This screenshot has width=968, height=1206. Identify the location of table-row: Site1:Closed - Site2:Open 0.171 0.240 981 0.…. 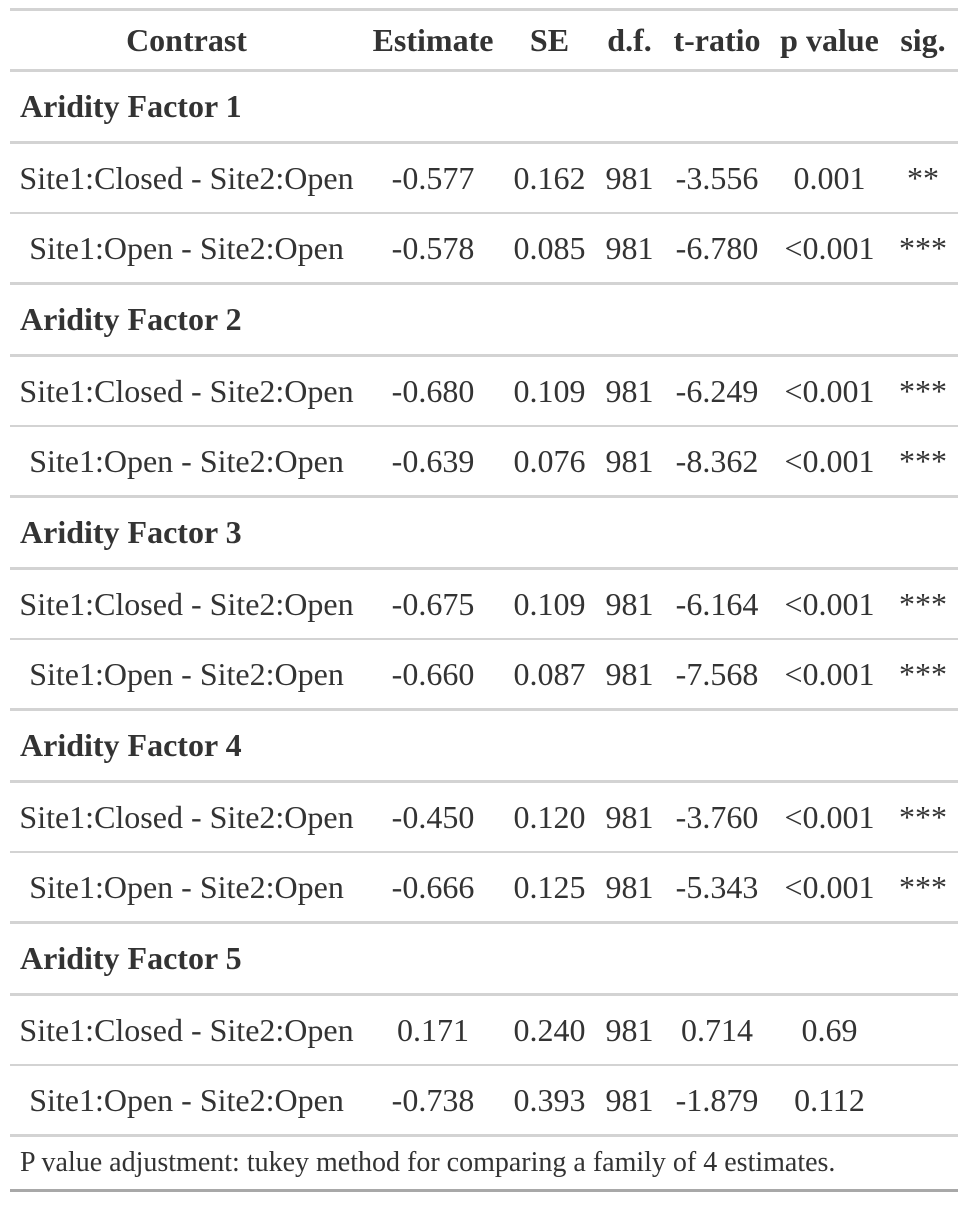
(484, 1030).